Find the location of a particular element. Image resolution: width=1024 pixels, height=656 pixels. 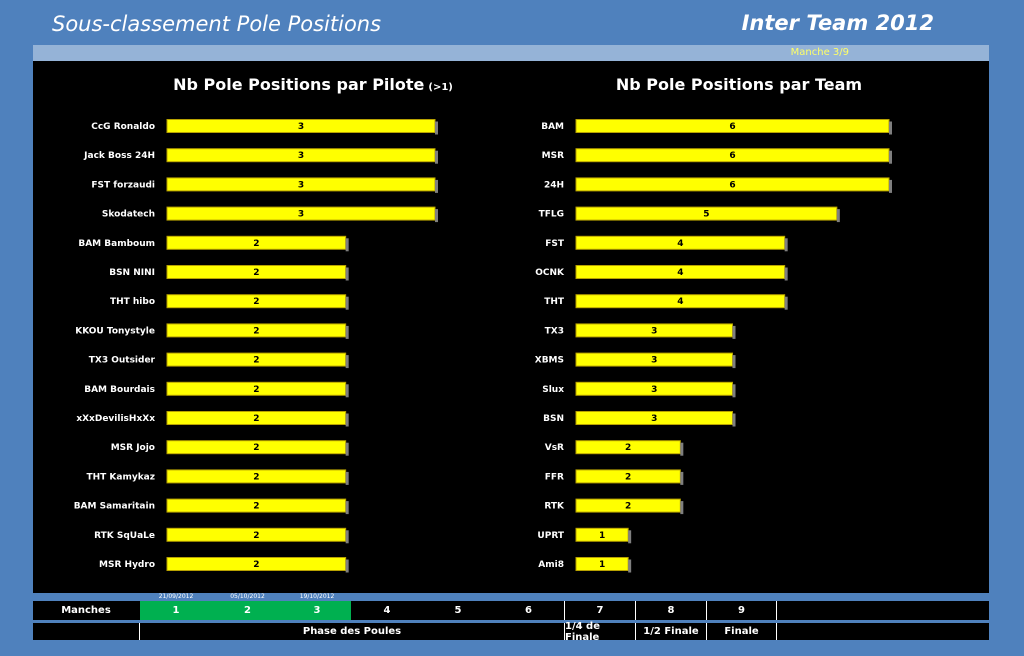

phase-pool: Phase des Poules is located at coordinates (351, 631).